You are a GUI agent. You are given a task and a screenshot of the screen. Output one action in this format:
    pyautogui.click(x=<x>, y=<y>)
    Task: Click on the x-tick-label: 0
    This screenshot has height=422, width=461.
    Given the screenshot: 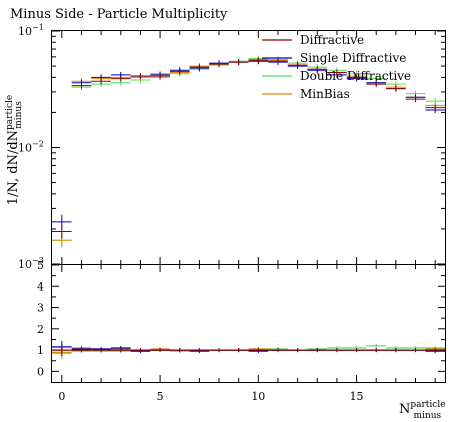 What is the action you would take?
    pyautogui.click(x=61, y=396)
    